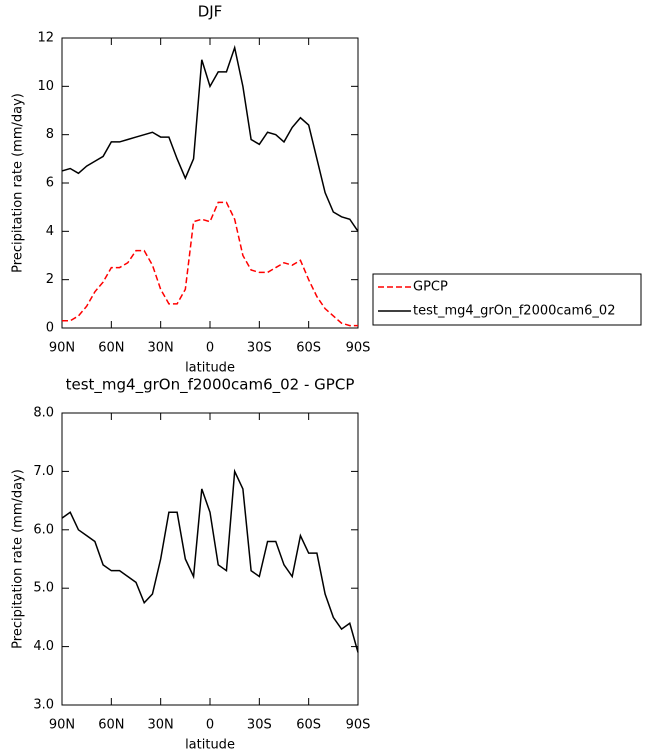  Describe the element at coordinates (45, 86) in the screenshot. I see `y-tick-label: 10` at that location.